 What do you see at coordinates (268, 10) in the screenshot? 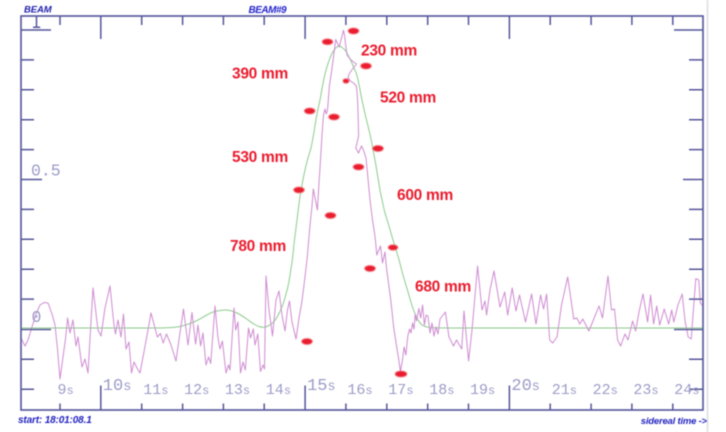
I see `svg-text: BEAM#9` at bounding box center [268, 10].